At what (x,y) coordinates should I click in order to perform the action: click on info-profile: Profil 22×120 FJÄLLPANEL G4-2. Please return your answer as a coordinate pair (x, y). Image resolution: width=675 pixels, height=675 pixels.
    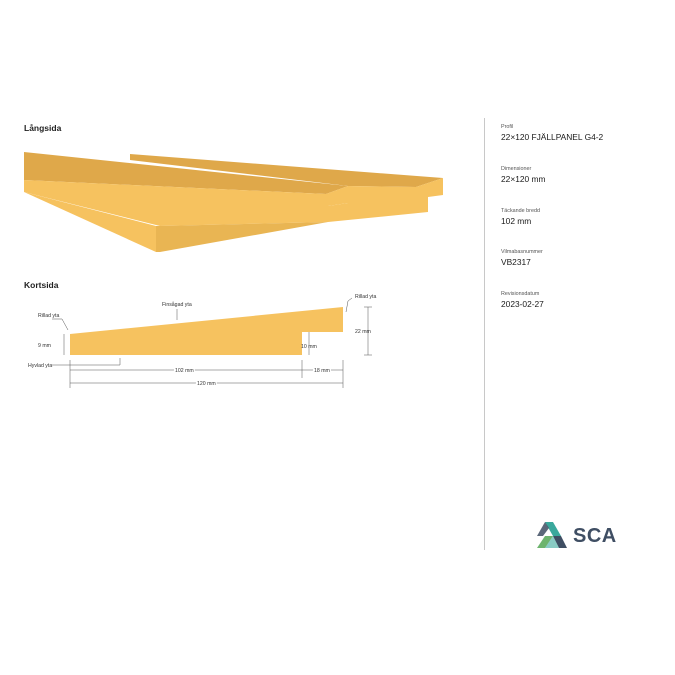
    Looking at the image, I should click on (581, 133).